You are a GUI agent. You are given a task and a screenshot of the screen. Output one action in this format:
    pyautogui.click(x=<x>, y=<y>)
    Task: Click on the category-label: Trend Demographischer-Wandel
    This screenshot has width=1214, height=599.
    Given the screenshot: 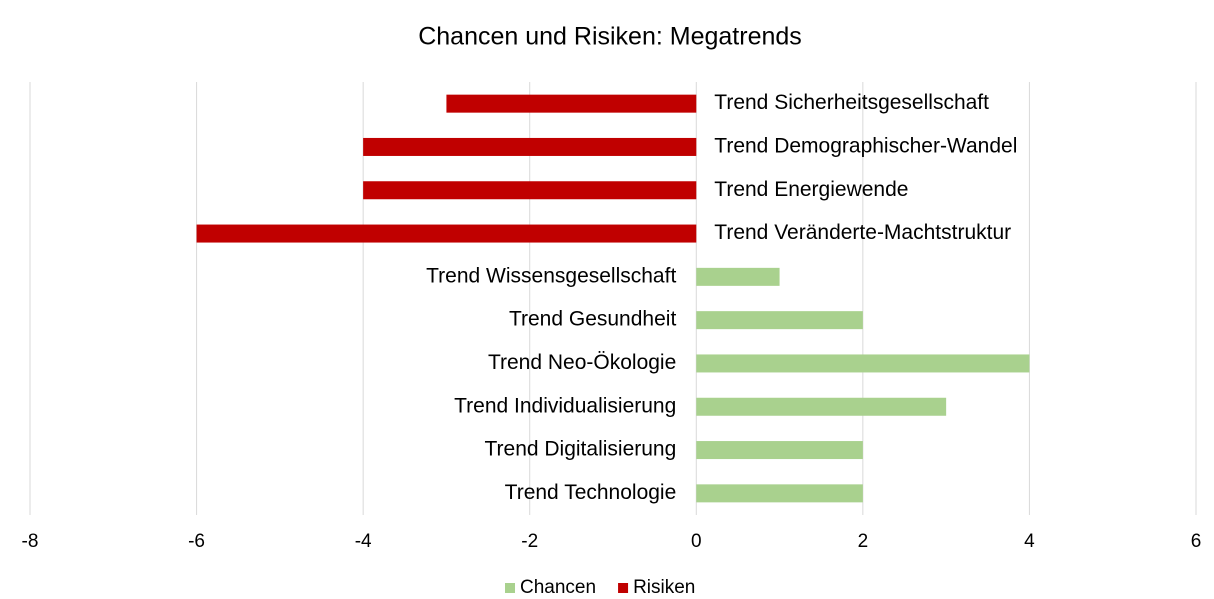 What is the action you would take?
    pyautogui.click(x=865, y=145)
    